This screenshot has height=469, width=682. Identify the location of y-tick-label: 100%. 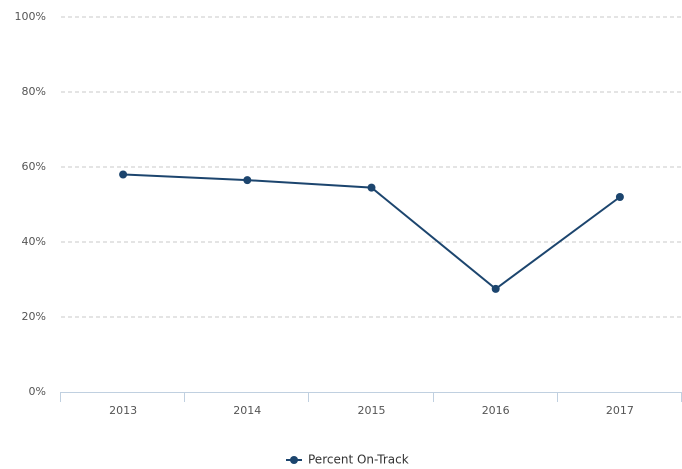
(30, 16).